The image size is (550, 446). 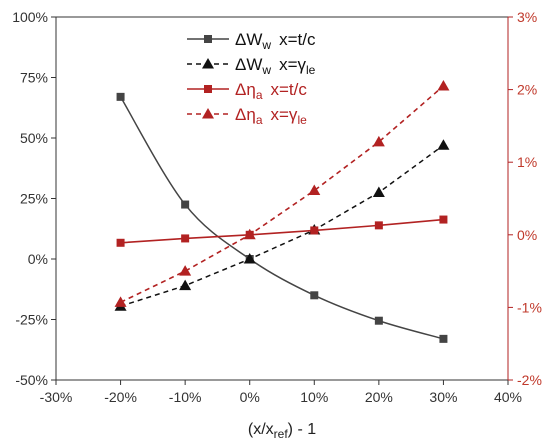 What do you see at coordinates (275, 66) in the screenshot?
I see `legend-label: ΔWw x=γle` at bounding box center [275, 66].